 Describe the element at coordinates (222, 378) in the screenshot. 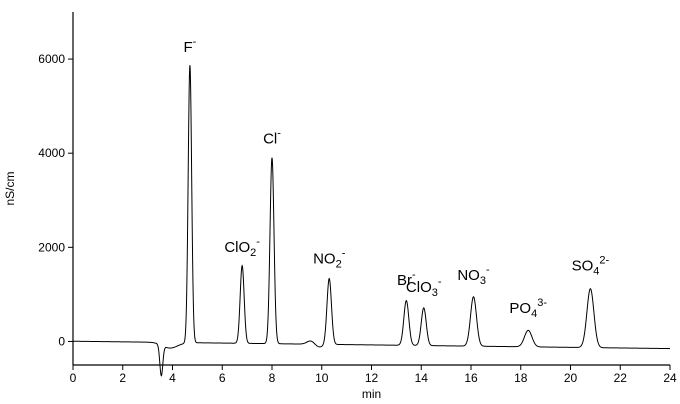

I see `x-tick-label: 6` at that location.